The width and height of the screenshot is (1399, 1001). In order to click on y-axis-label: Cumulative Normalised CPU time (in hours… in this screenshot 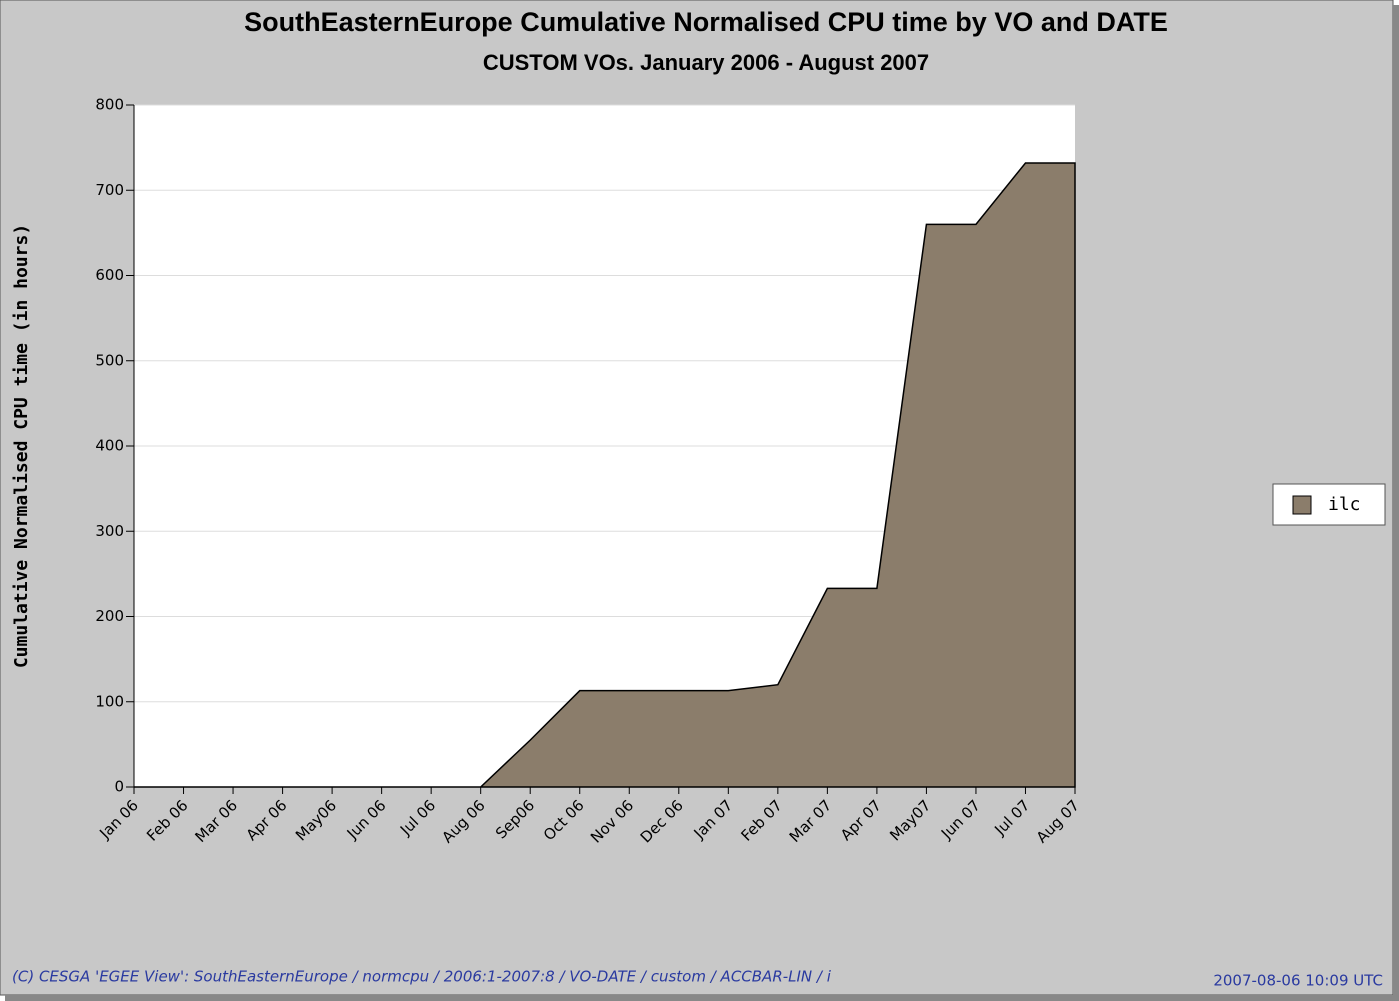, I will do `click(21, 446)`.